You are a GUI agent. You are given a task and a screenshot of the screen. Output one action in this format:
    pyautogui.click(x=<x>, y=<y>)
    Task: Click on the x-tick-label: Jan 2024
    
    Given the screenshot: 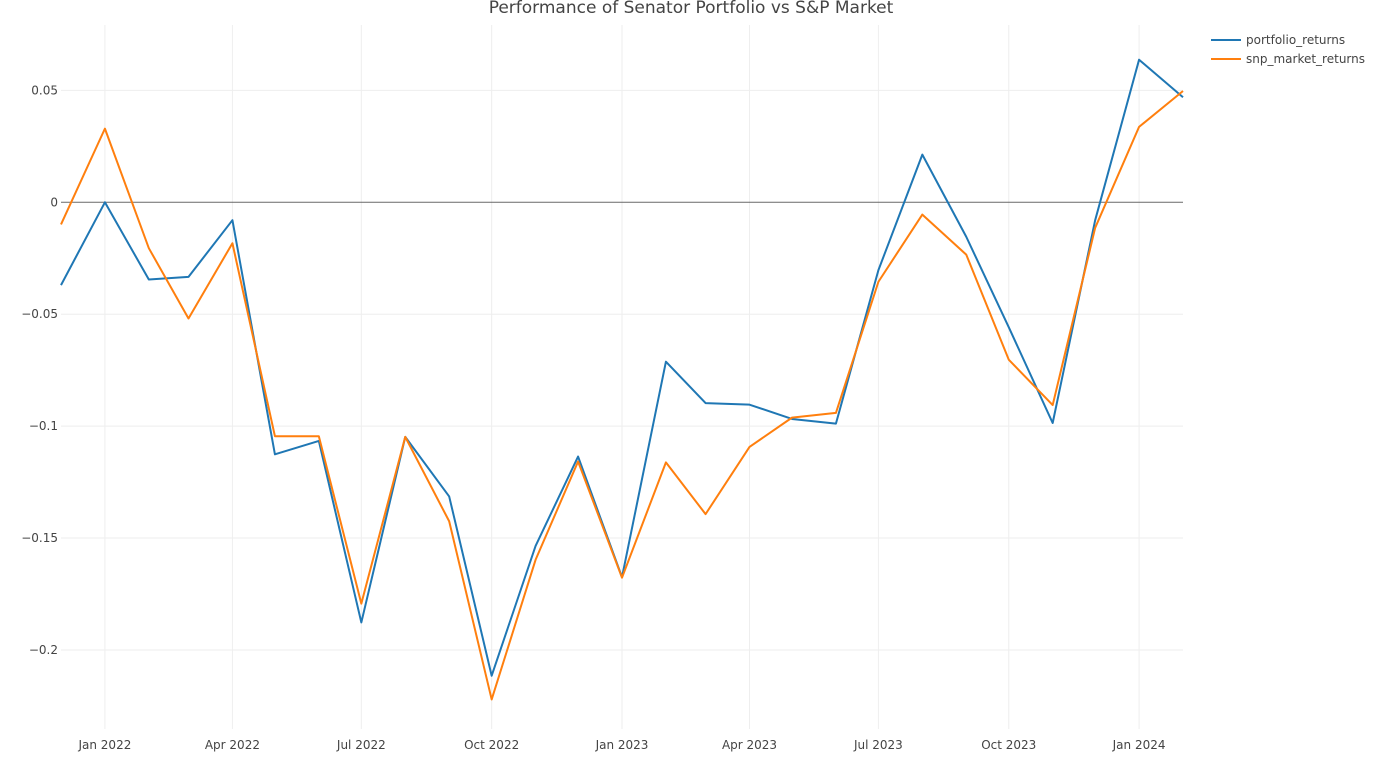 What is the action you would take?
    pyautogui.click(x=1139, y=745)
    